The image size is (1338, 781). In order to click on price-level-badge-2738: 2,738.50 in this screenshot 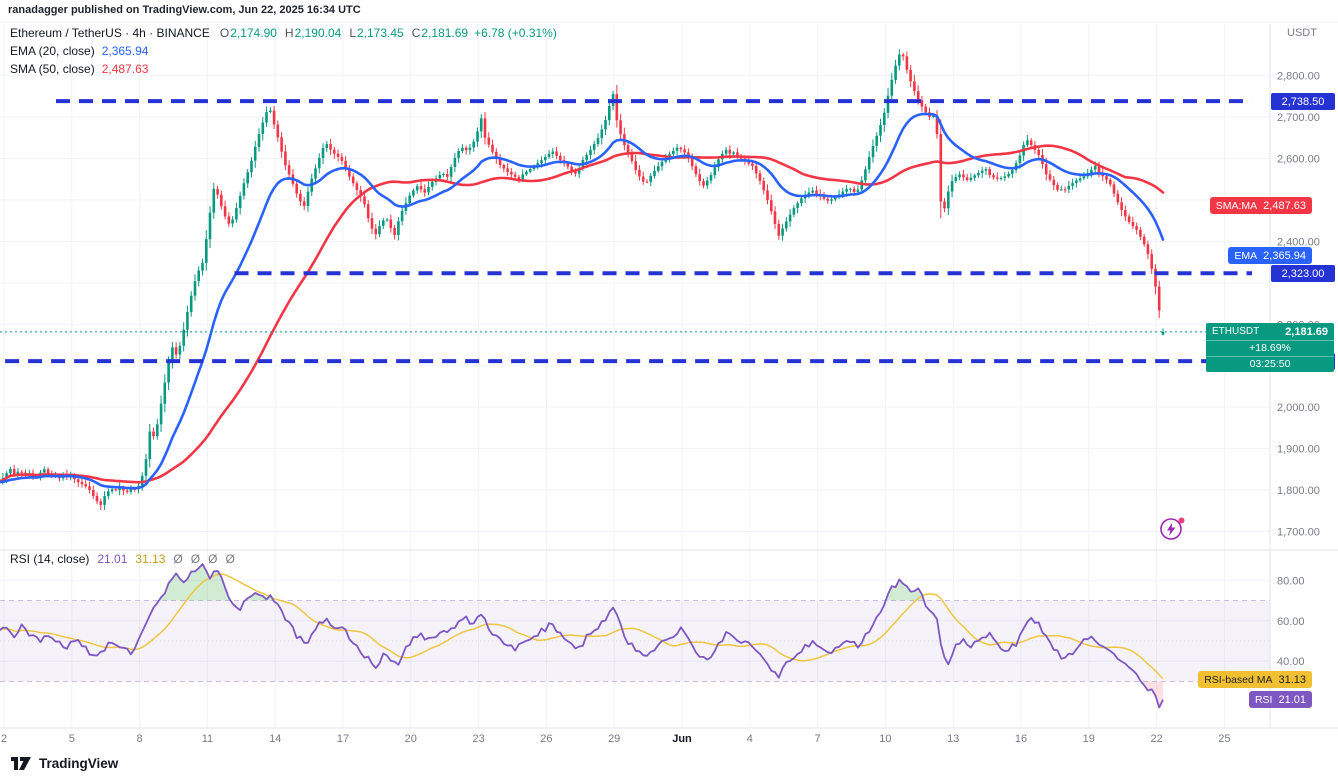, I will do `click(1303, 101)`.